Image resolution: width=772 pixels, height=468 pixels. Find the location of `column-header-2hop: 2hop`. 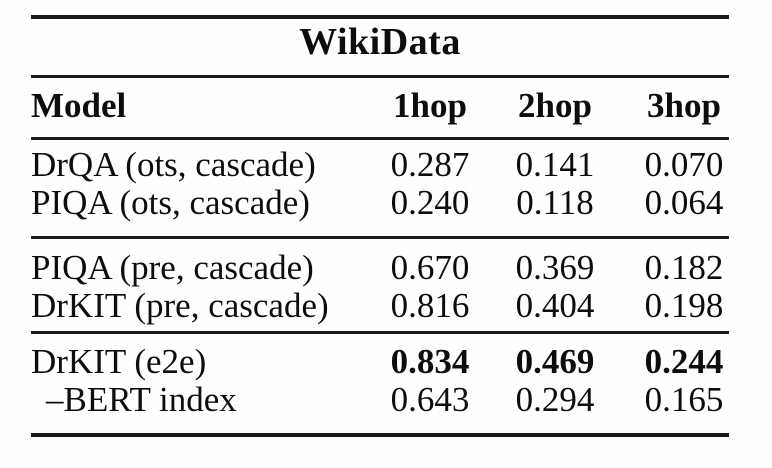

column-header-2hop: 2hop is located at coordinates (555, 105).